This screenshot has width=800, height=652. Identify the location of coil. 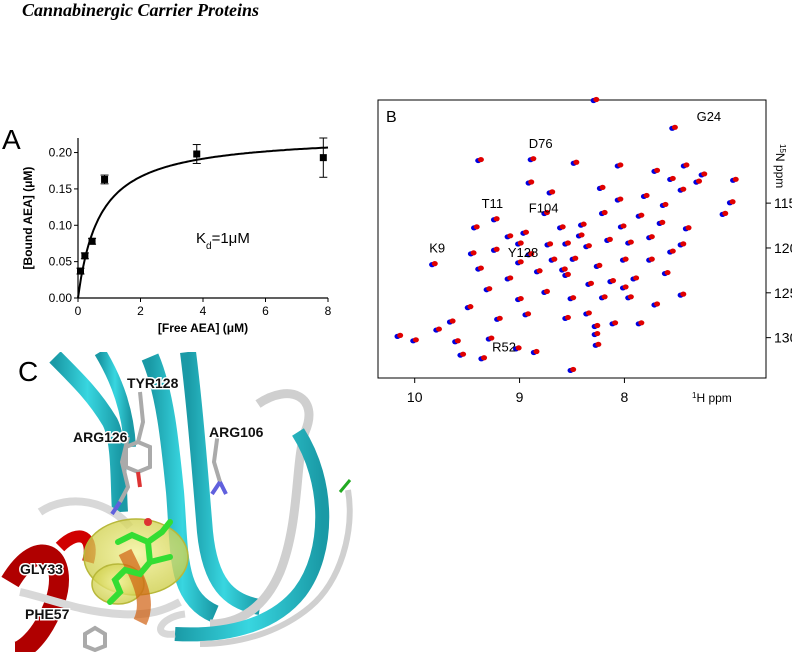
(261, 509).